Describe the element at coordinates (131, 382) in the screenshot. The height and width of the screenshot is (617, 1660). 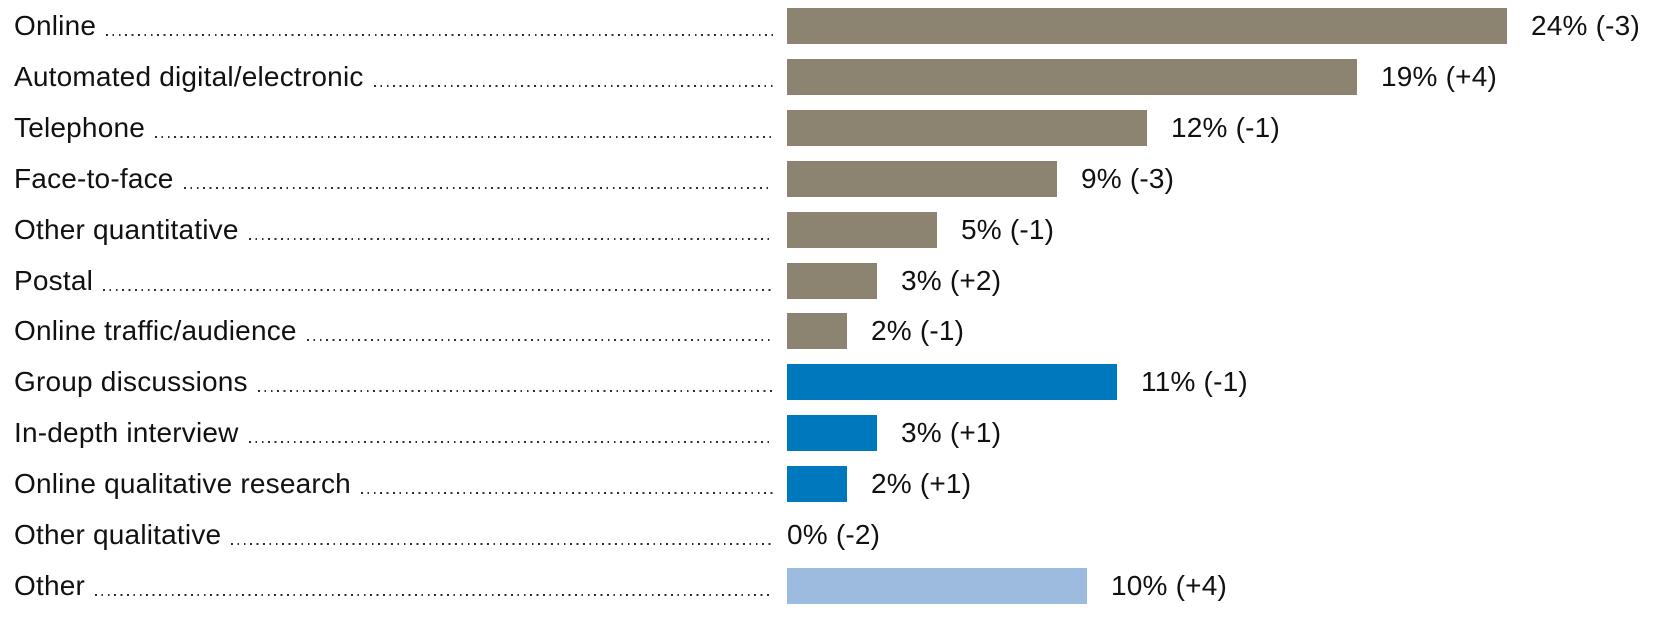
I see `category-label: Group discussions` at that location.